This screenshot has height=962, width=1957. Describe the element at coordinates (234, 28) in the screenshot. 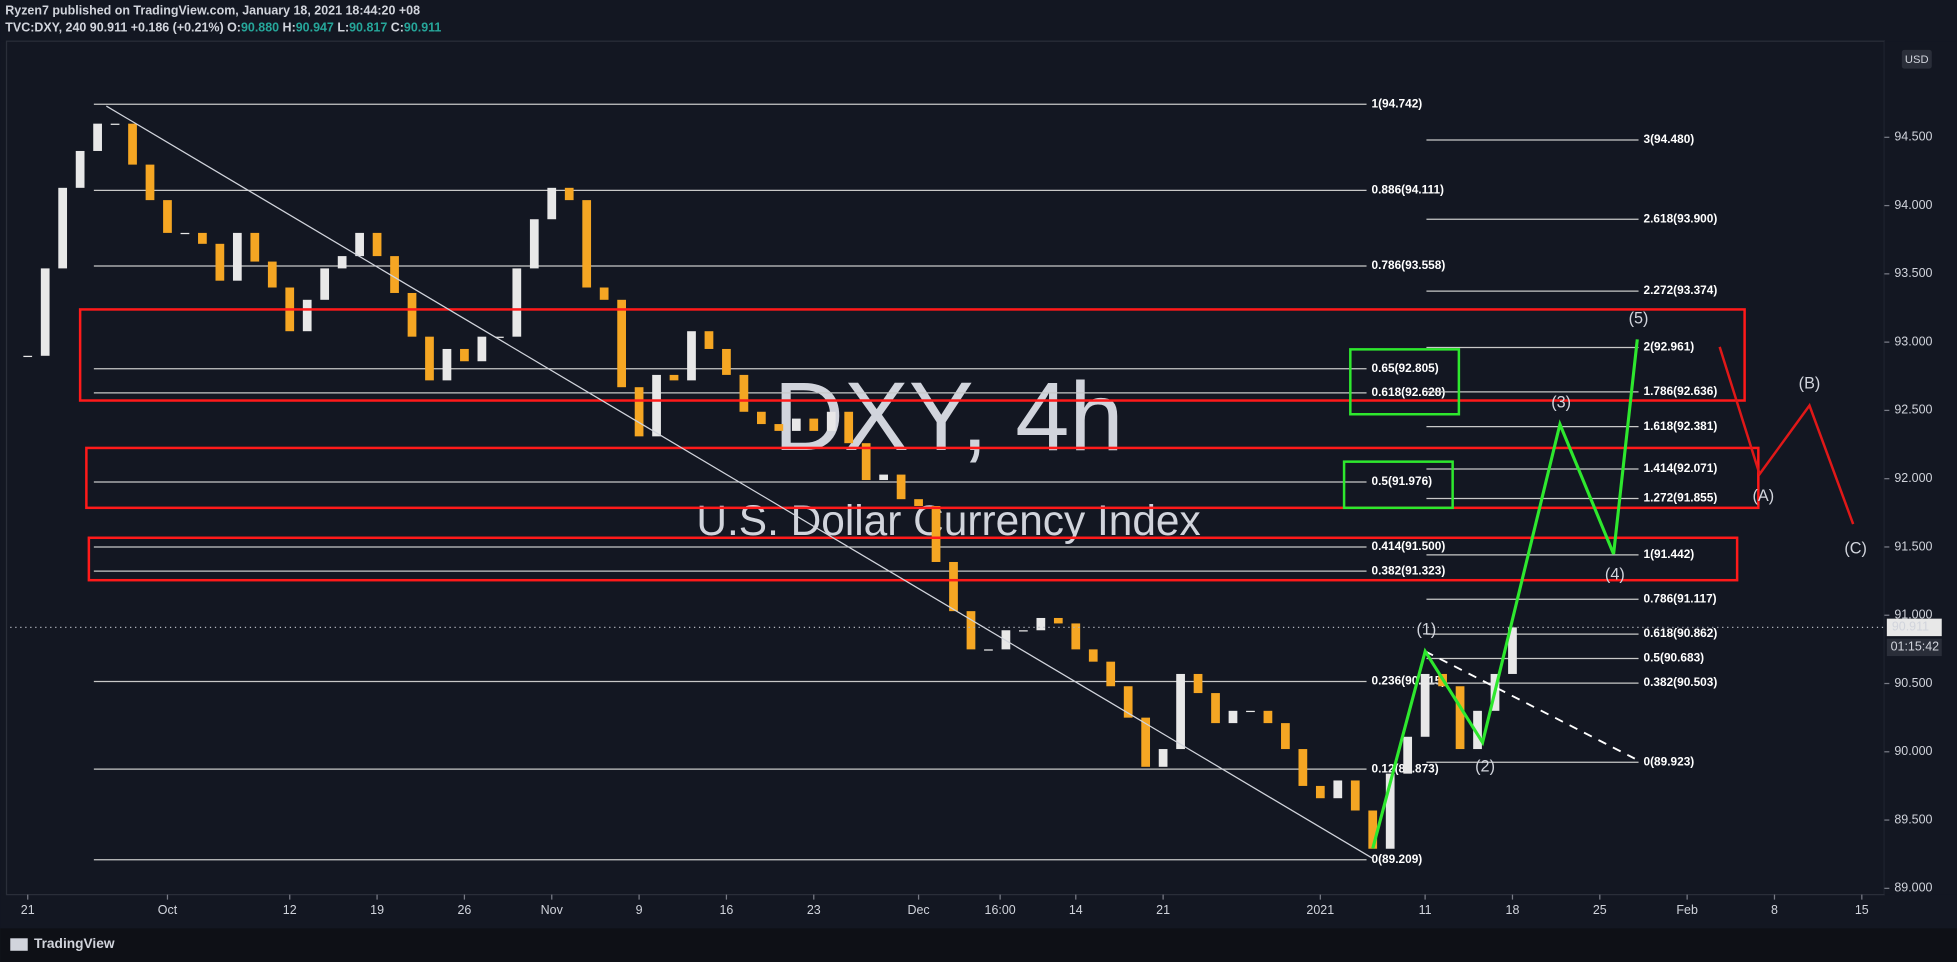

I see `open-label: O:` at that location.